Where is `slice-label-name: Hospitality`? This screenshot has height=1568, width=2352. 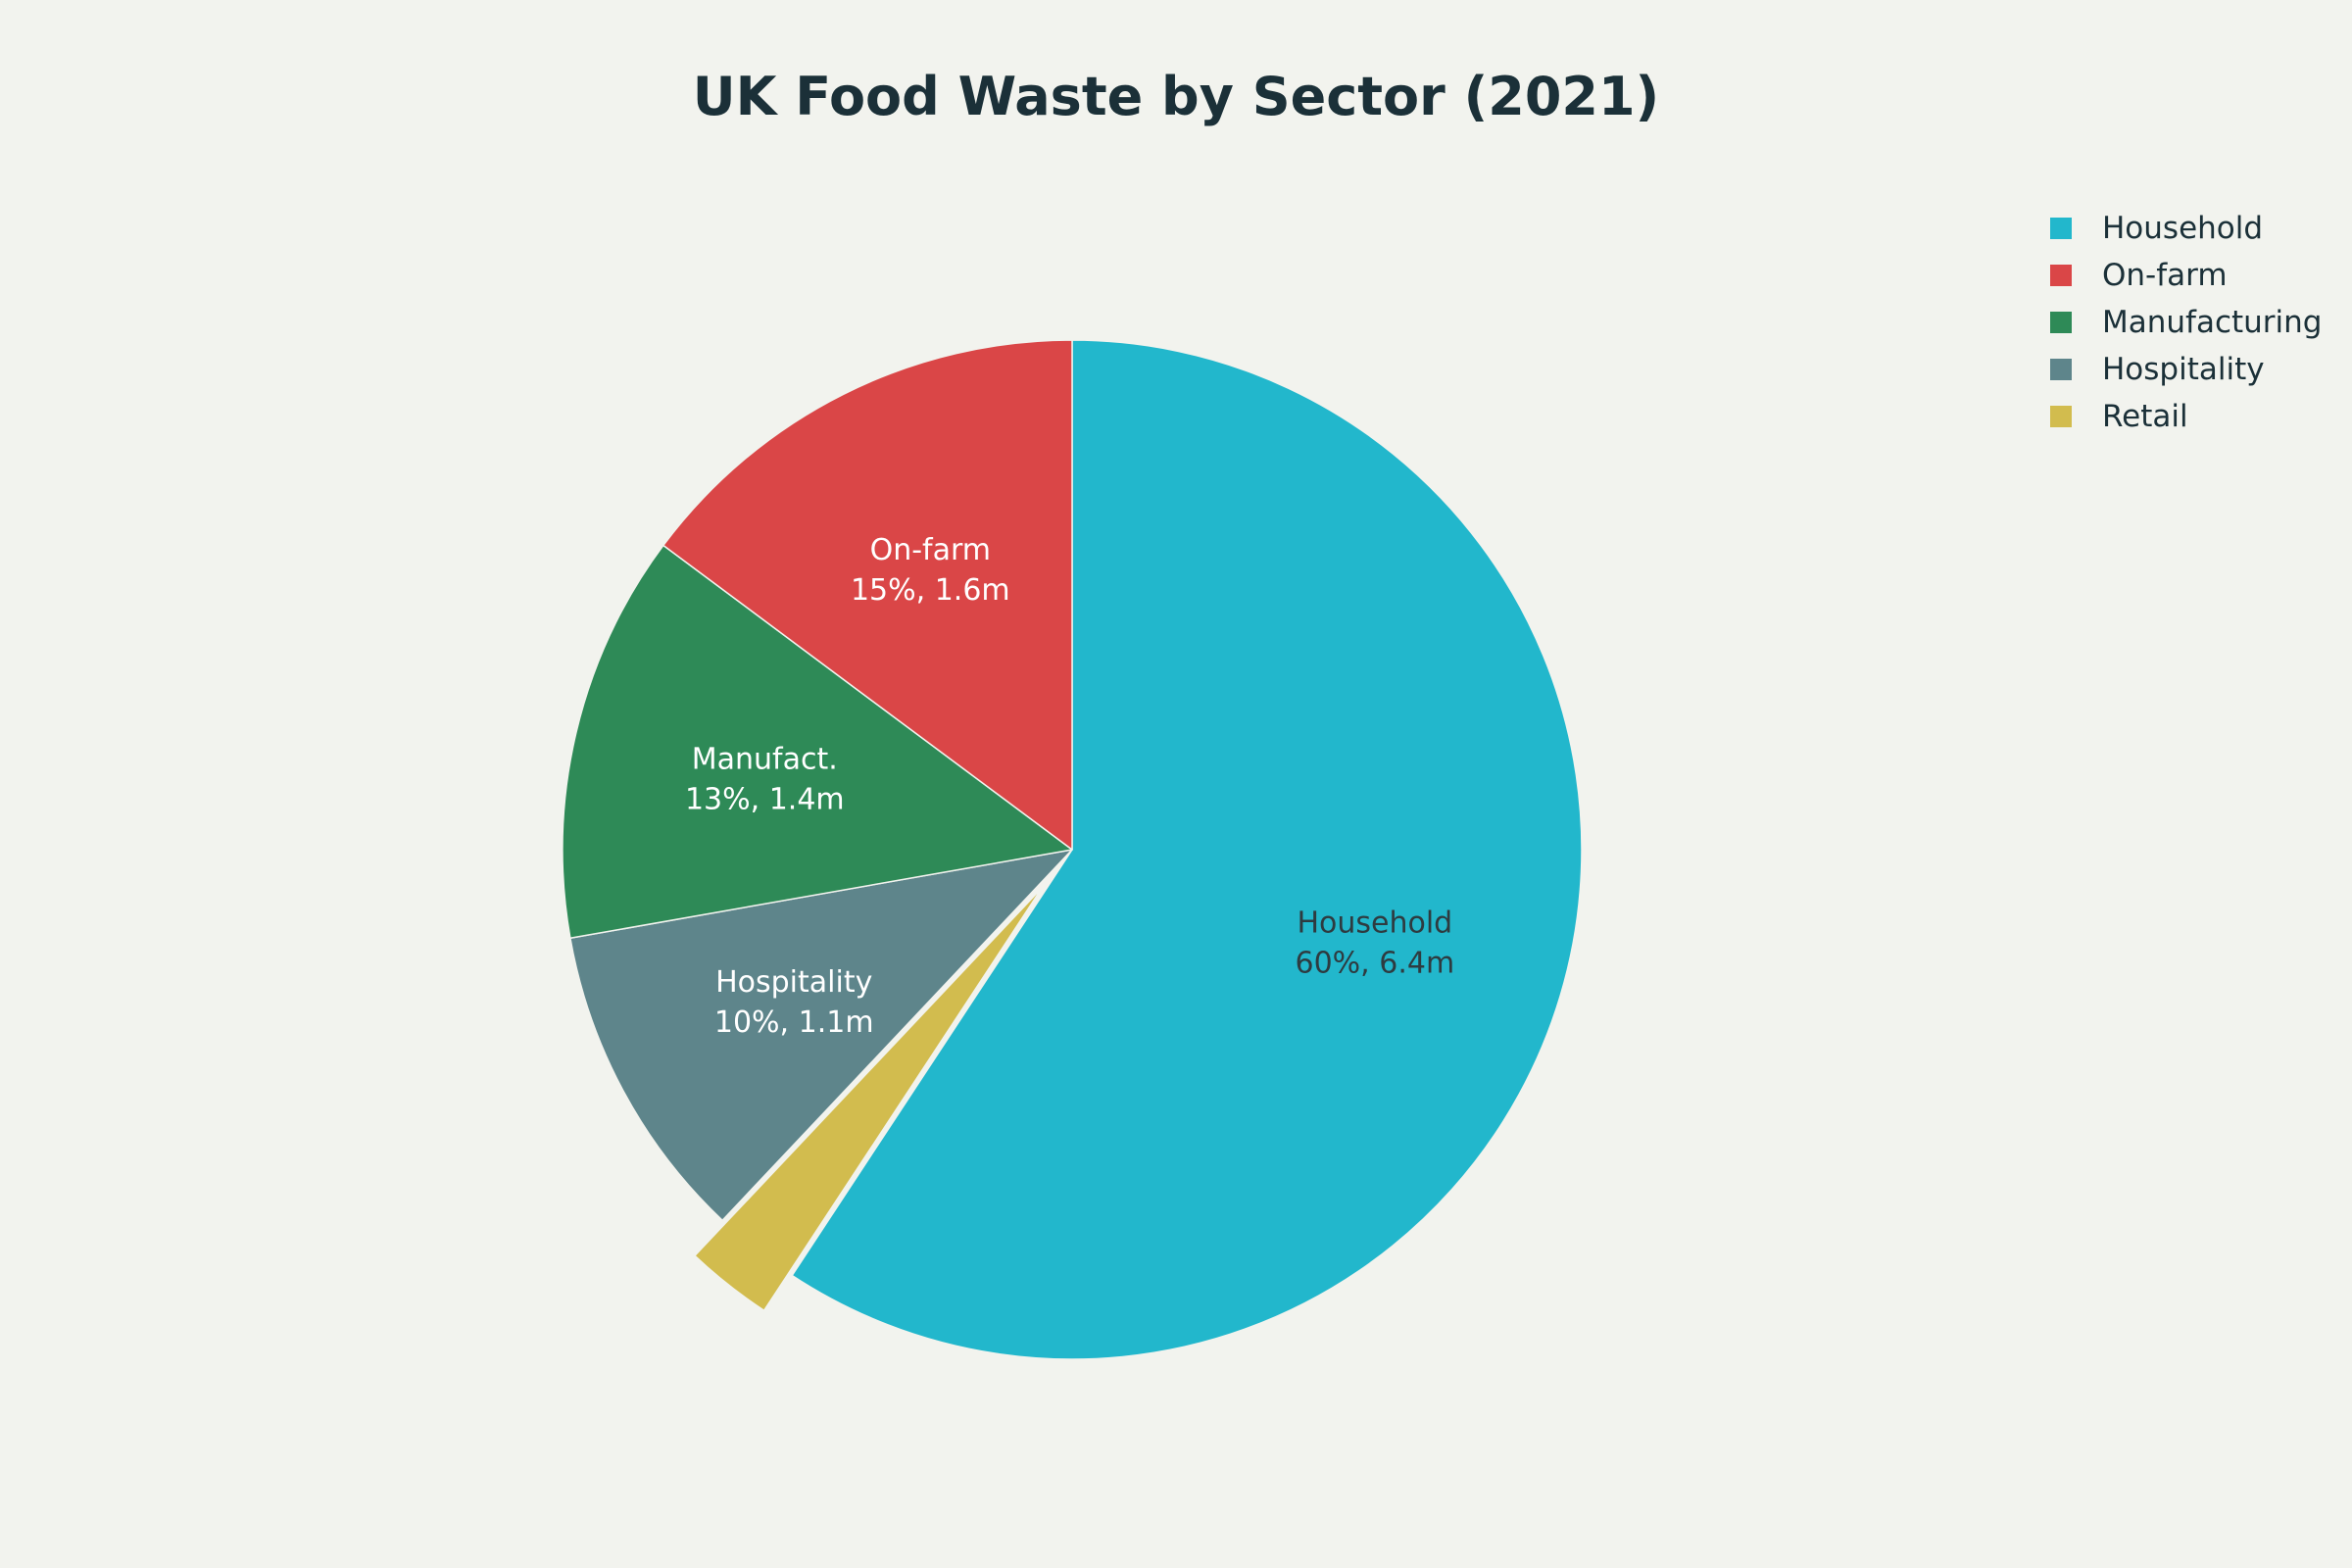 slice-label-name: Hospitality is located at coordinates (793, 982).